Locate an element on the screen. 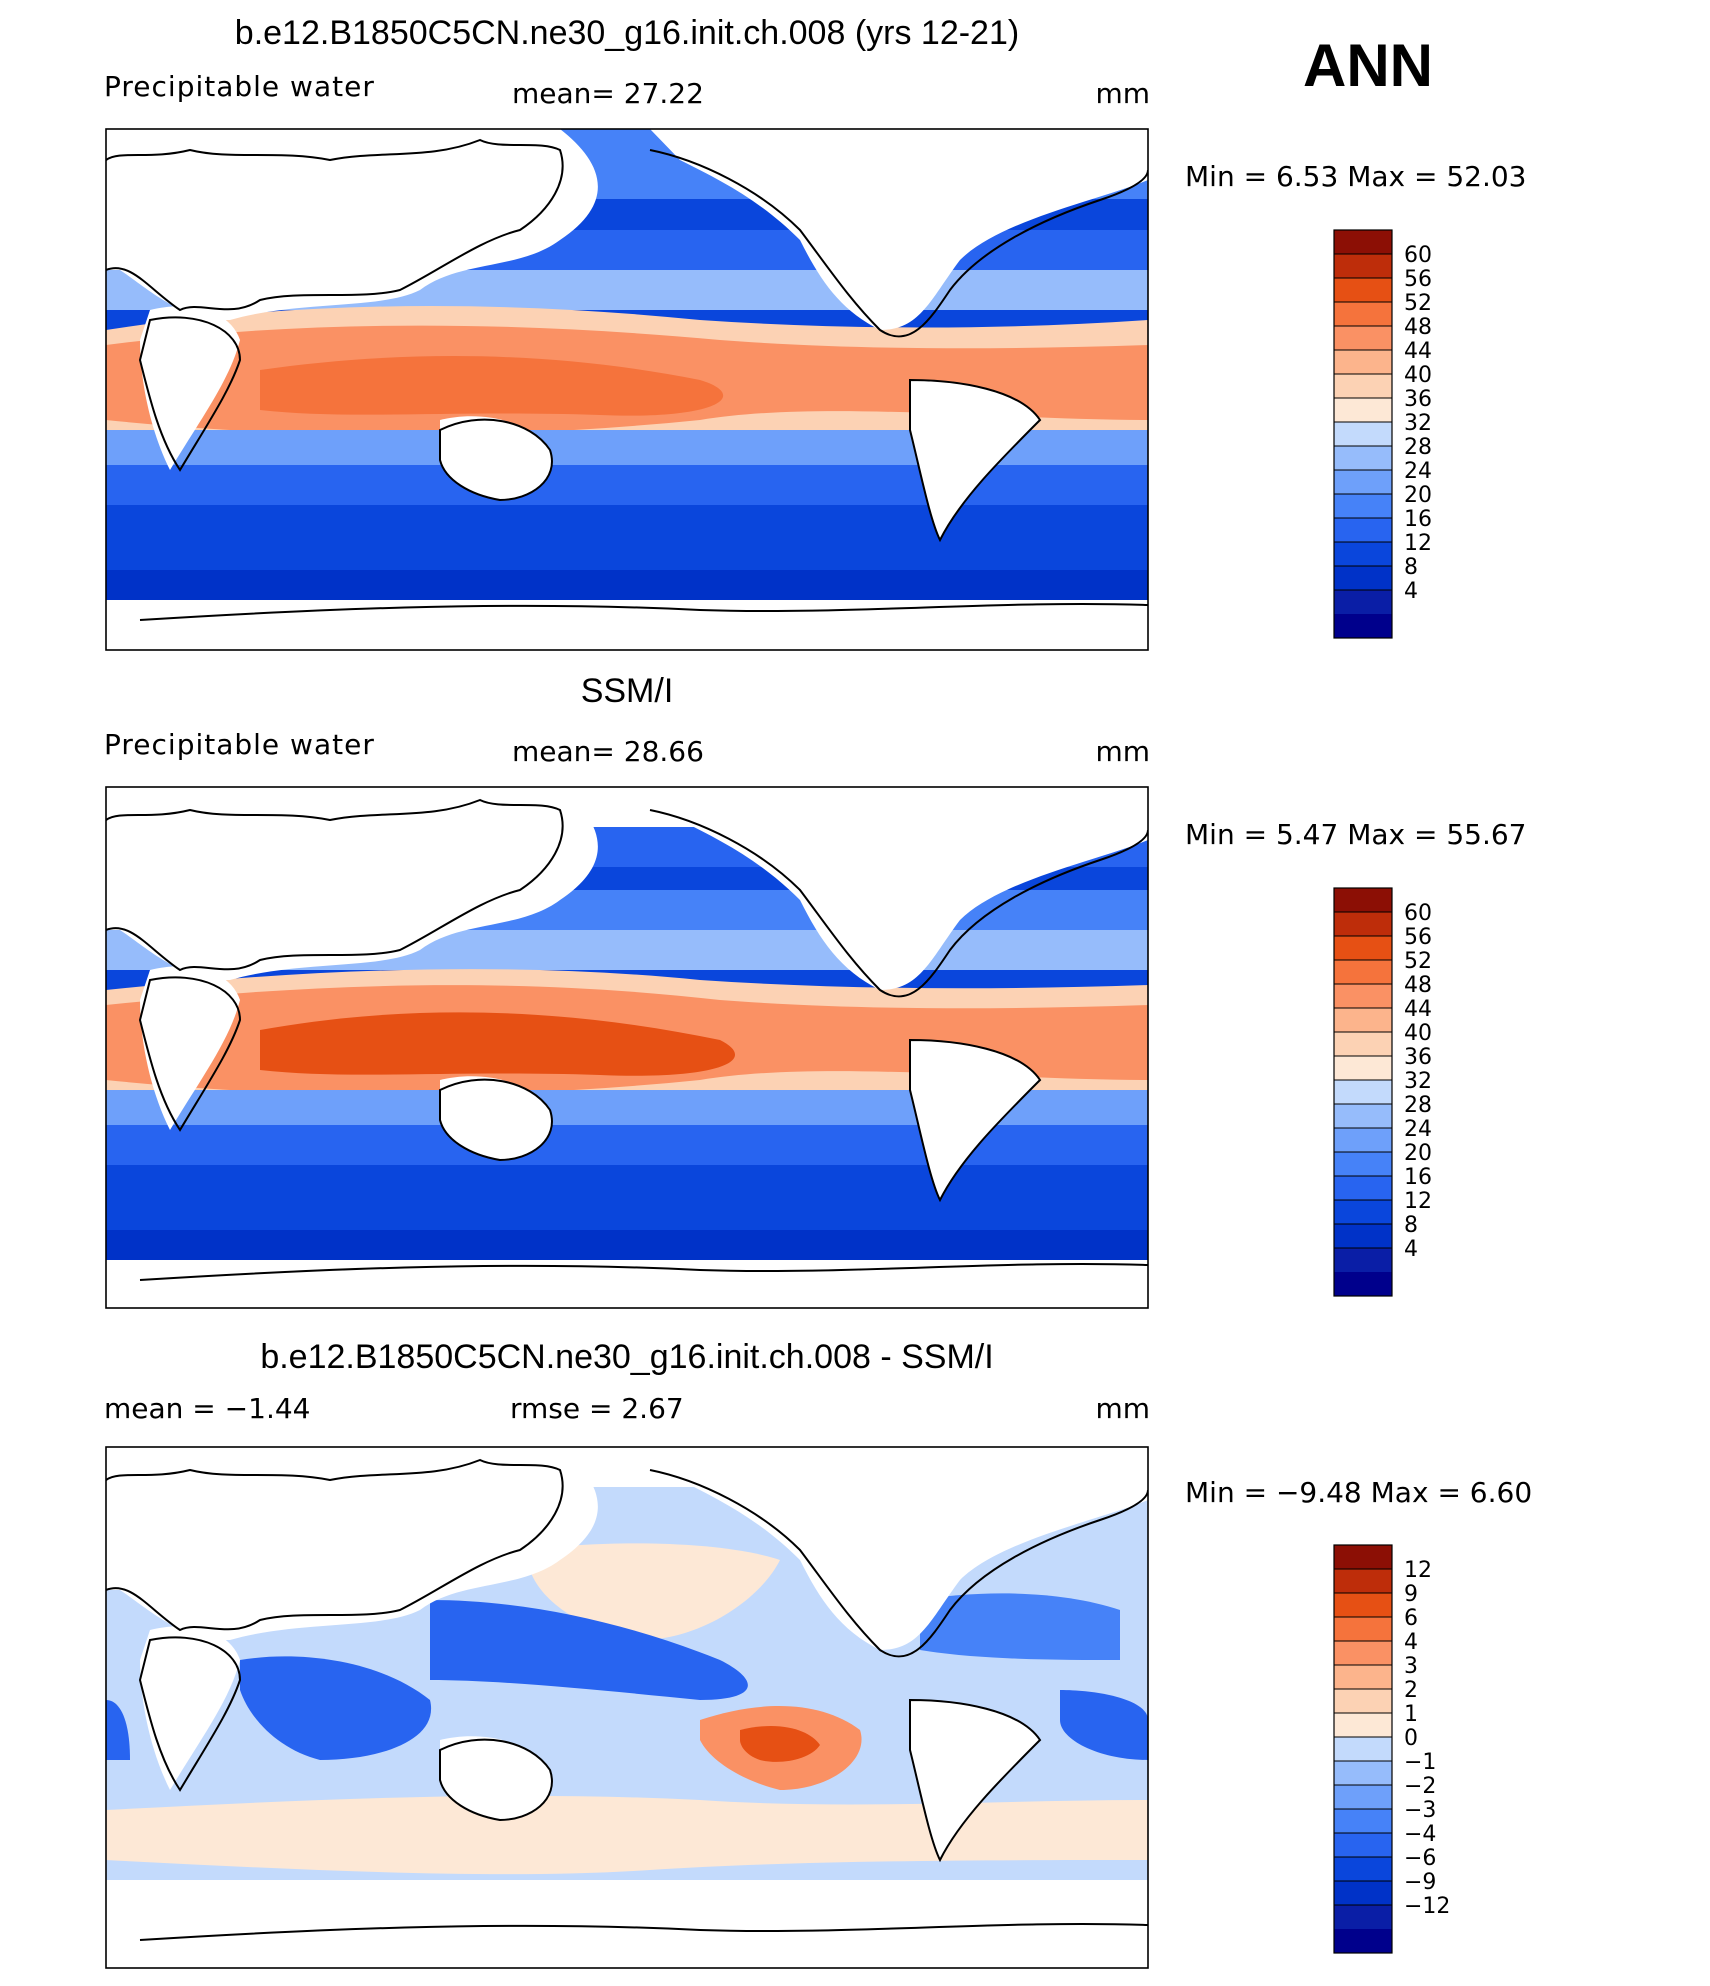 This screenshot has width=1710, height=1986. colorbar-tick-label: −1 is located at coordinates (1420, 1762).